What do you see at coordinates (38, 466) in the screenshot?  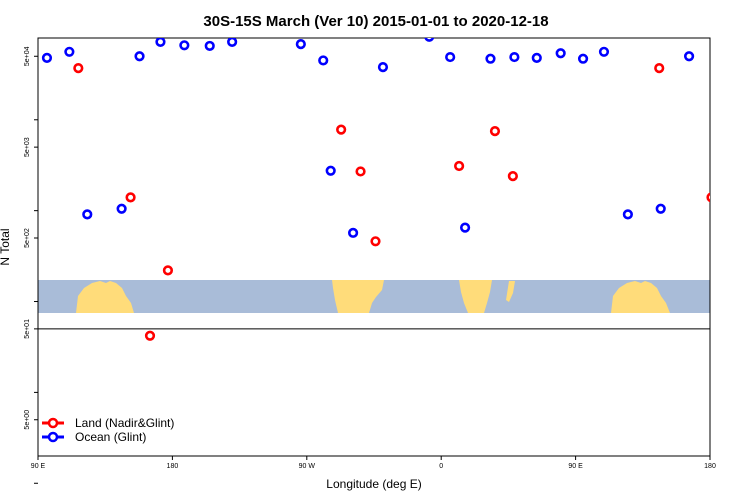 I see `x-tick-label-0: 90 E` at bounding box center [38, 466].